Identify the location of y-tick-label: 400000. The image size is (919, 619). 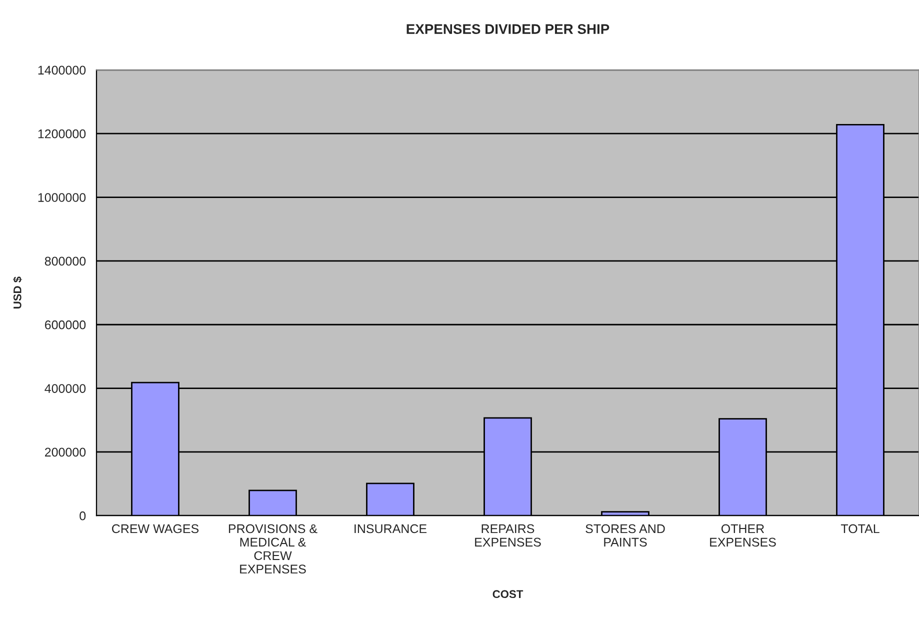
(65, 388).